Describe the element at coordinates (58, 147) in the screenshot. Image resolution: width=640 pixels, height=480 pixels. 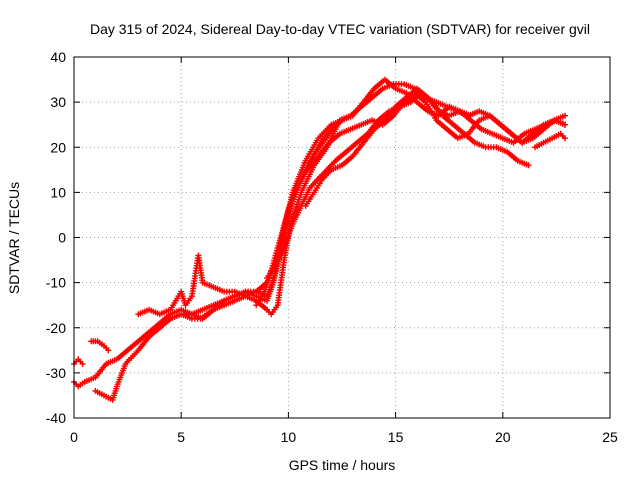
I see `y-tick-label: 20` at that location.